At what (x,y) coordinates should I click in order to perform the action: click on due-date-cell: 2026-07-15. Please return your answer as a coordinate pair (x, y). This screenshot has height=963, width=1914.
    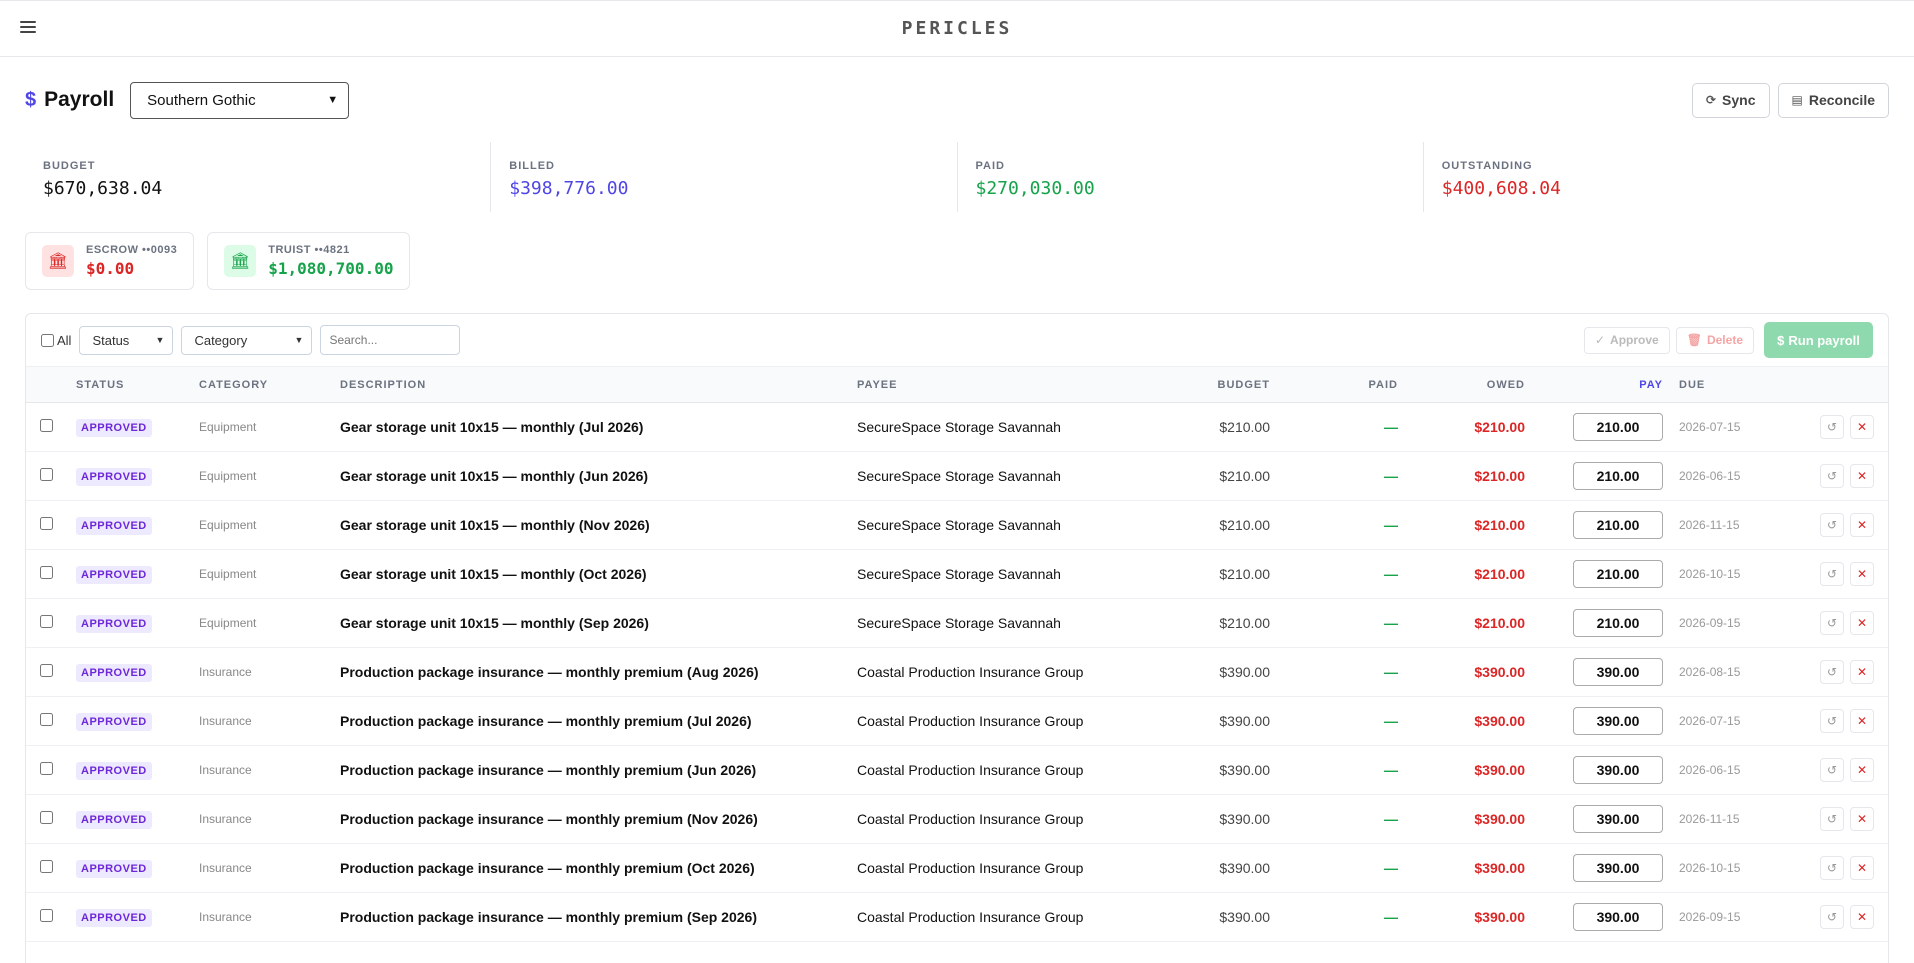
    Looking at the image, I should click on (1710, 427).